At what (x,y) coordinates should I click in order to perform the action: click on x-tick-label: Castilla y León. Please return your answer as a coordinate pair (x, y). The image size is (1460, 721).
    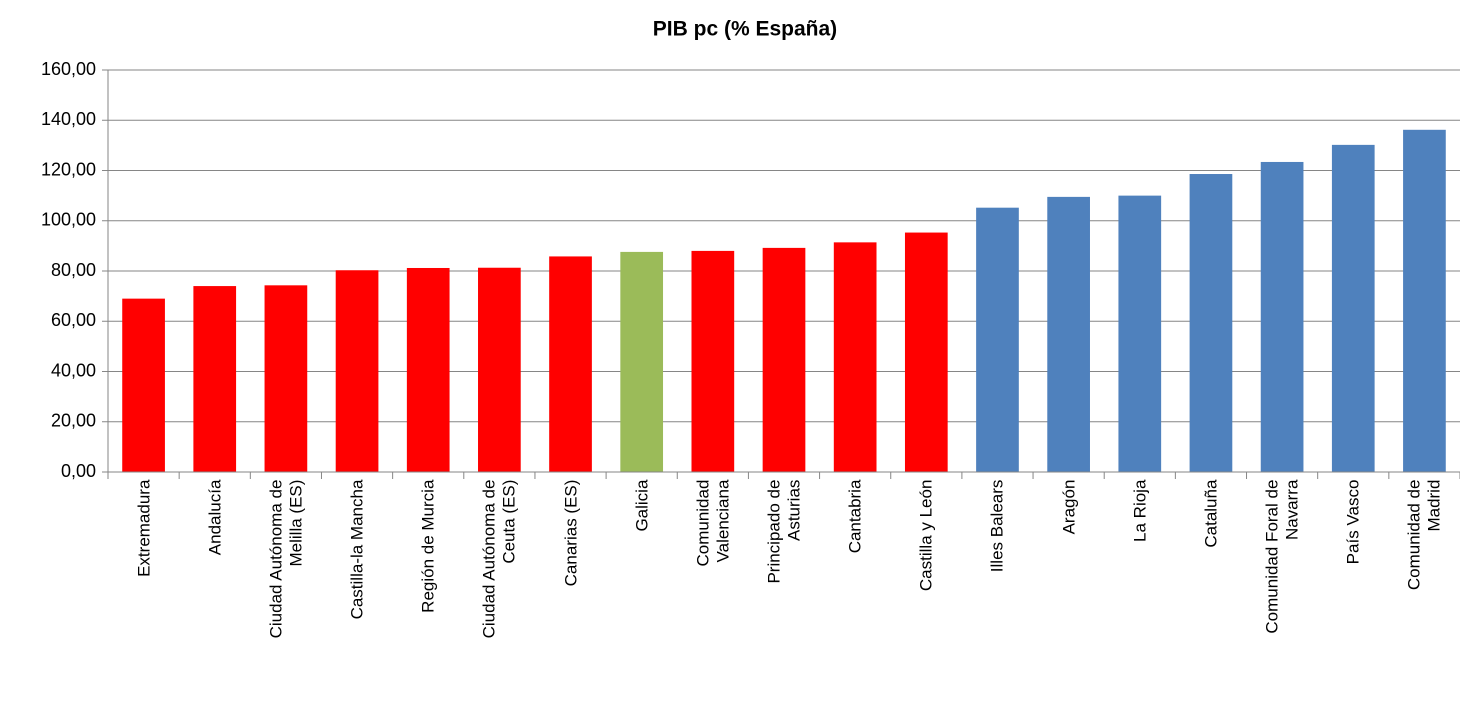
    Looking at the image, I should click on (926, 535).